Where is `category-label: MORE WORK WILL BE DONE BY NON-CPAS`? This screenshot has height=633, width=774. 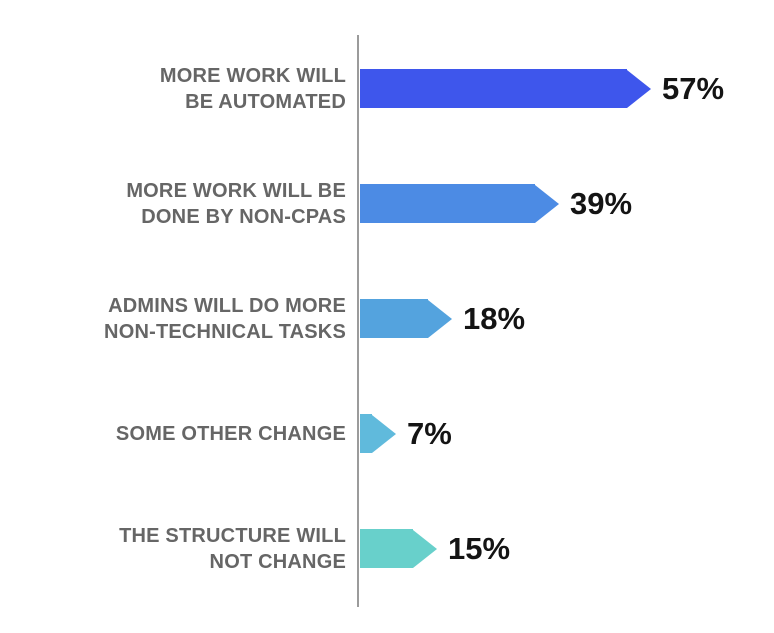 category-label: MORE WORK WILL BE DONE BY NON-CPAS is located at coordinates (173, 204).